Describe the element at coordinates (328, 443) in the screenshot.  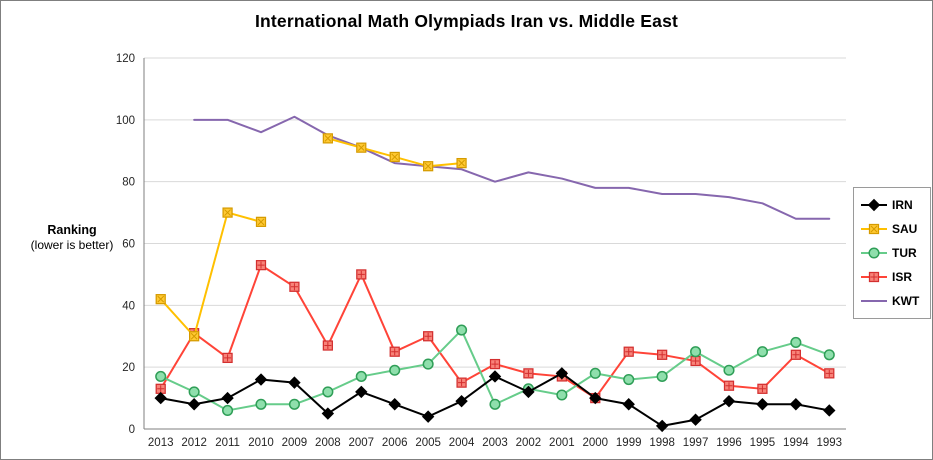
I see `x-tick-label: 2008` at that location.